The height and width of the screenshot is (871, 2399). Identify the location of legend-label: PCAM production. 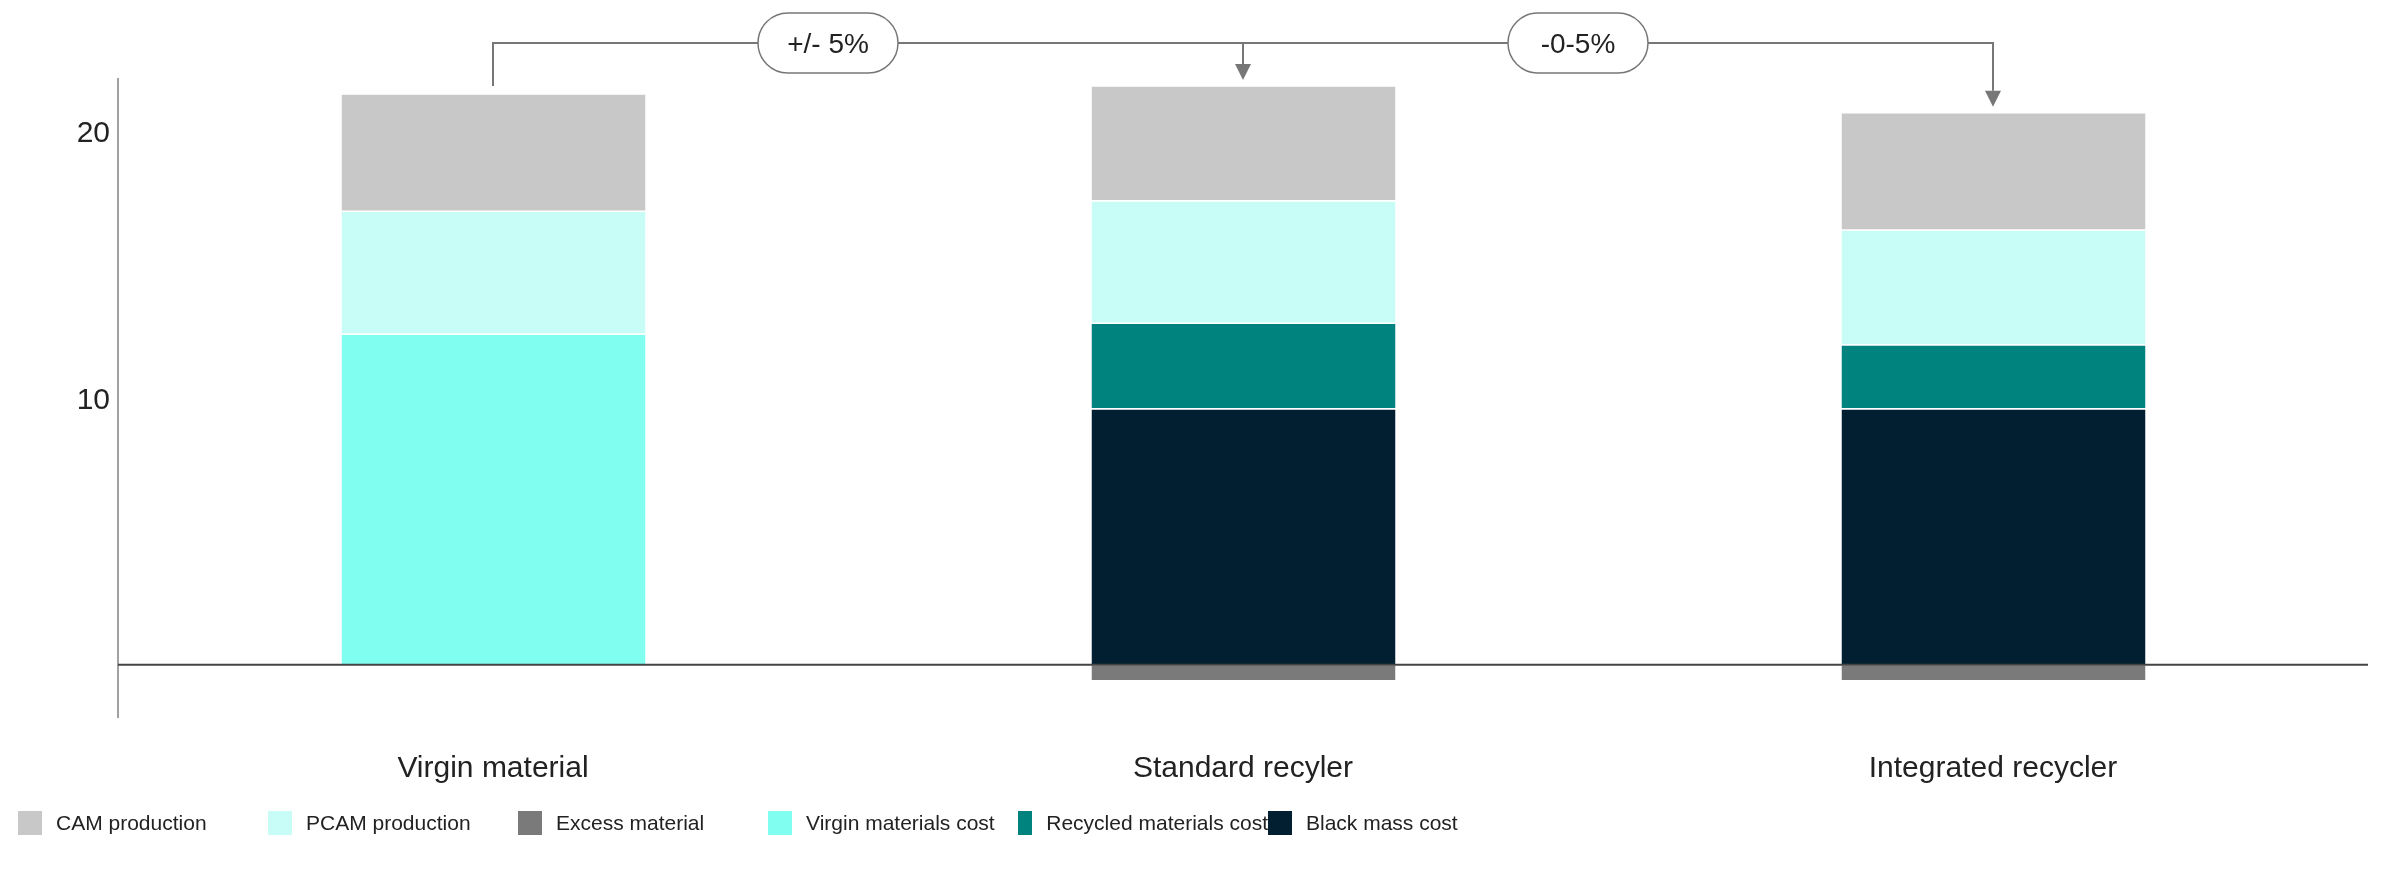
(388, 823).